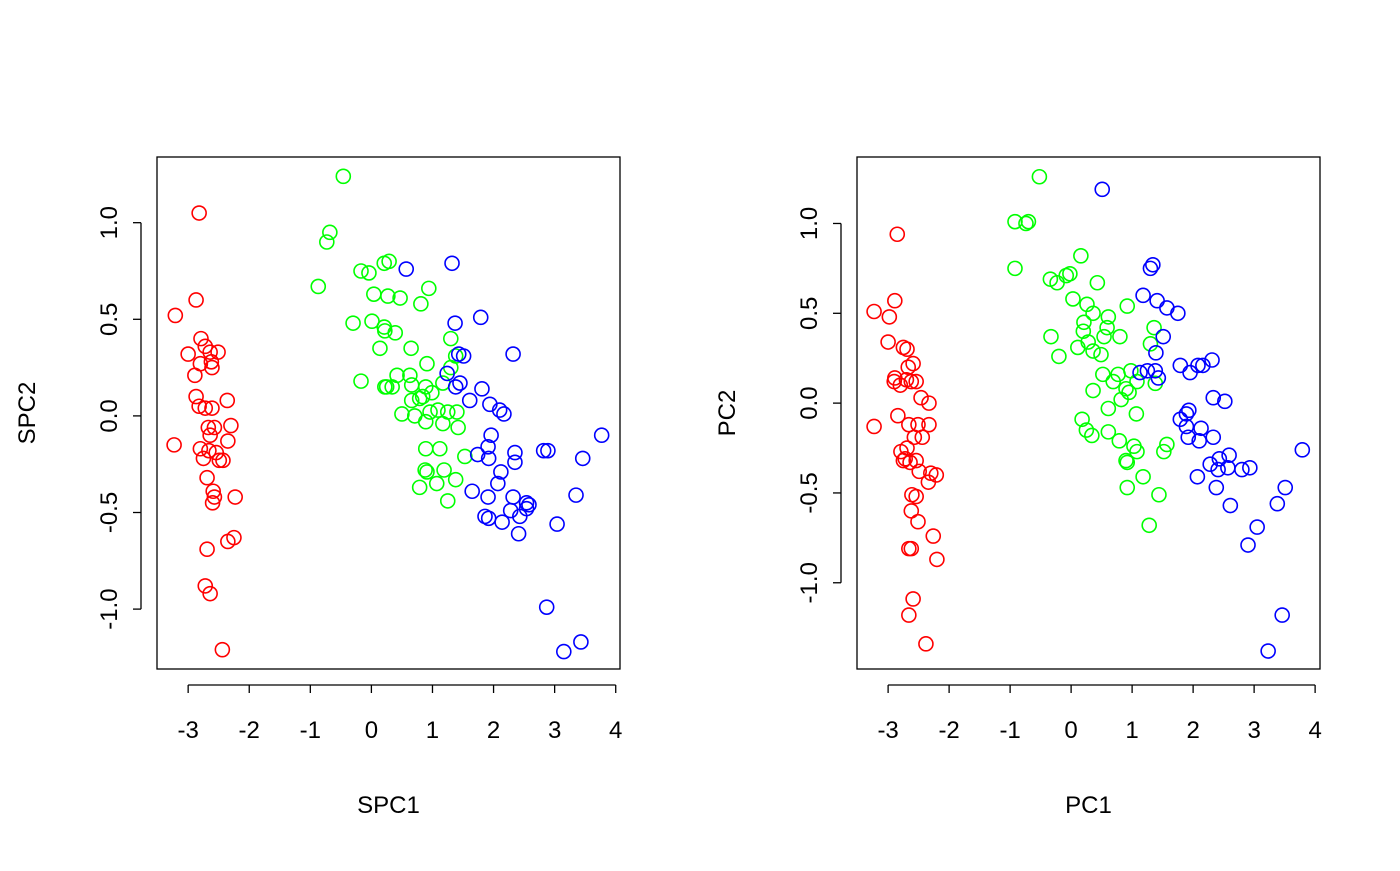  Describe the element at coordinates (1088, 805) in the screenshot. I see `x-axis-title: PC1` at that location.